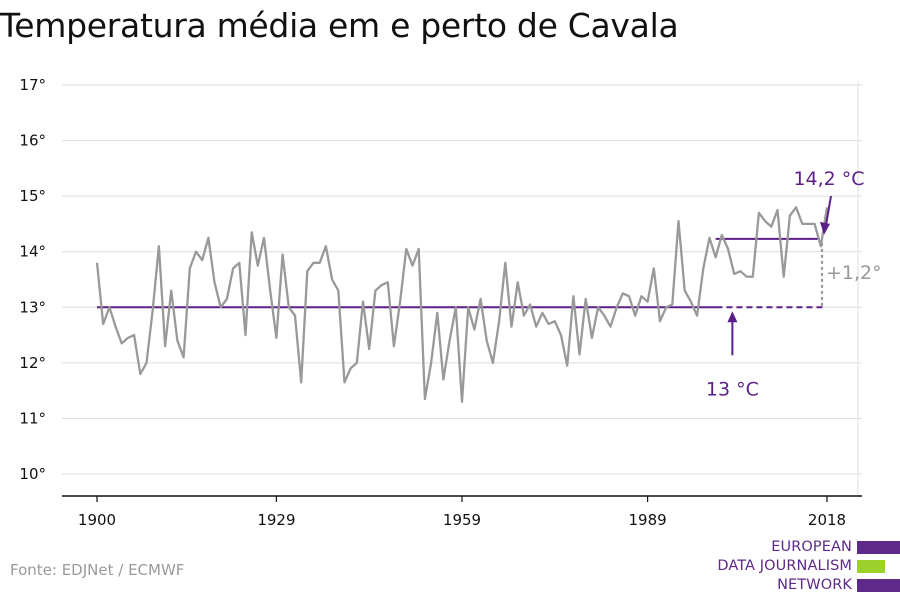 The image size is (900, 600). I want to click on y-tick-label: 16°, so click(32, 141).